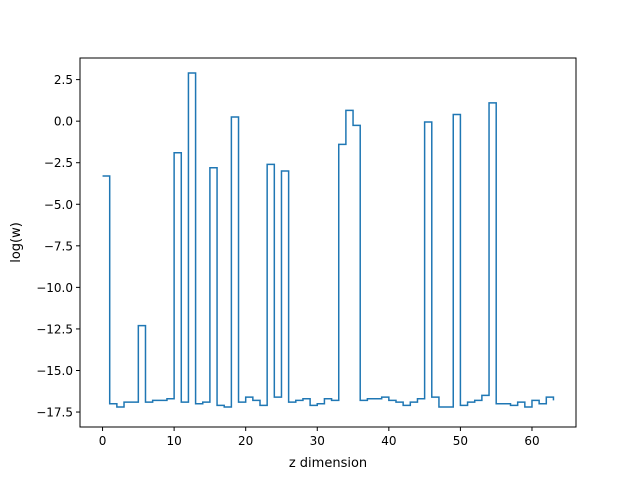 Image resolution: width=640 pixels, height=485 pixels. I want to click on y-tick-label: 0.0, so click(63, 122).